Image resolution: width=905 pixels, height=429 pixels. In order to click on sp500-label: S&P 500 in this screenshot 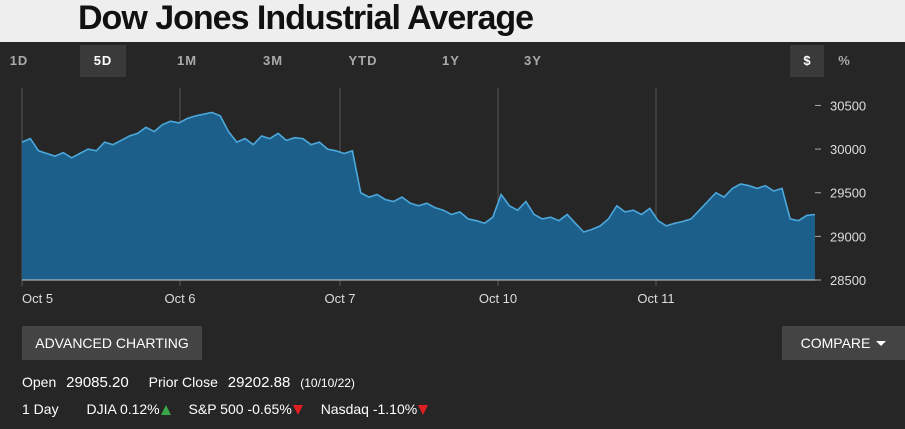, I will do `click(216, 409)`.